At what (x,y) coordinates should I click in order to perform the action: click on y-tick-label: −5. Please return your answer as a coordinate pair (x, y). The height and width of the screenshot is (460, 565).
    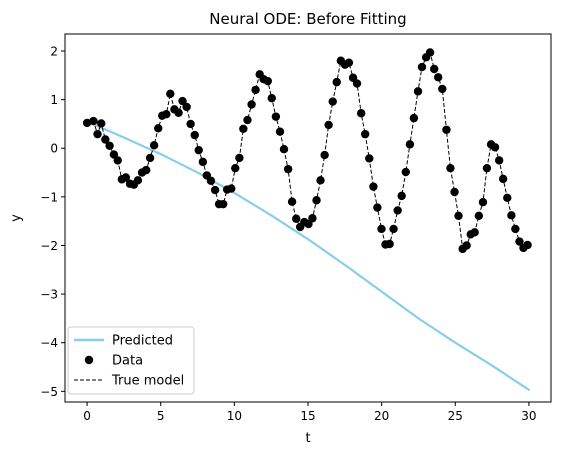
    Looking at the image, I should click on (49, 392).